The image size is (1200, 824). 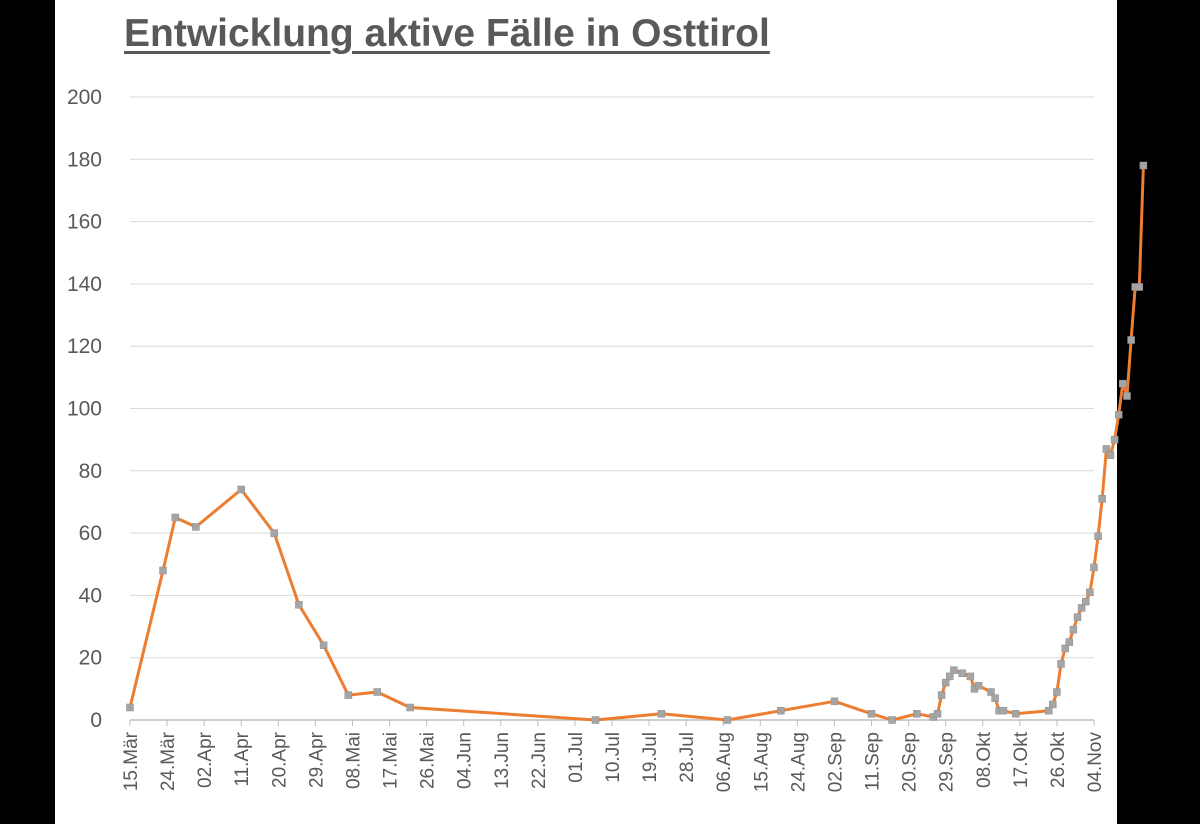 What do you see at coordinates (353, 760) in the screenshot?
I see `x-tick-label: 08.Mai` at bounding box center [353, 760].